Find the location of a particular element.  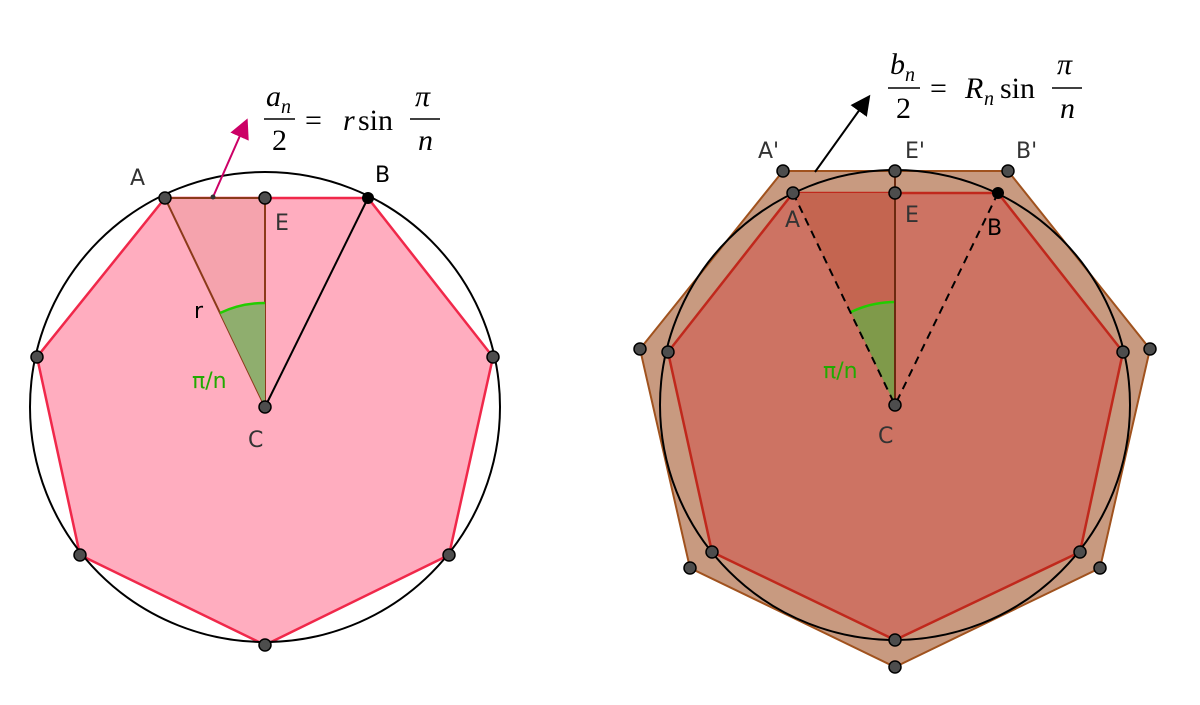

formula-part: R is located at coordinates (973, 88).